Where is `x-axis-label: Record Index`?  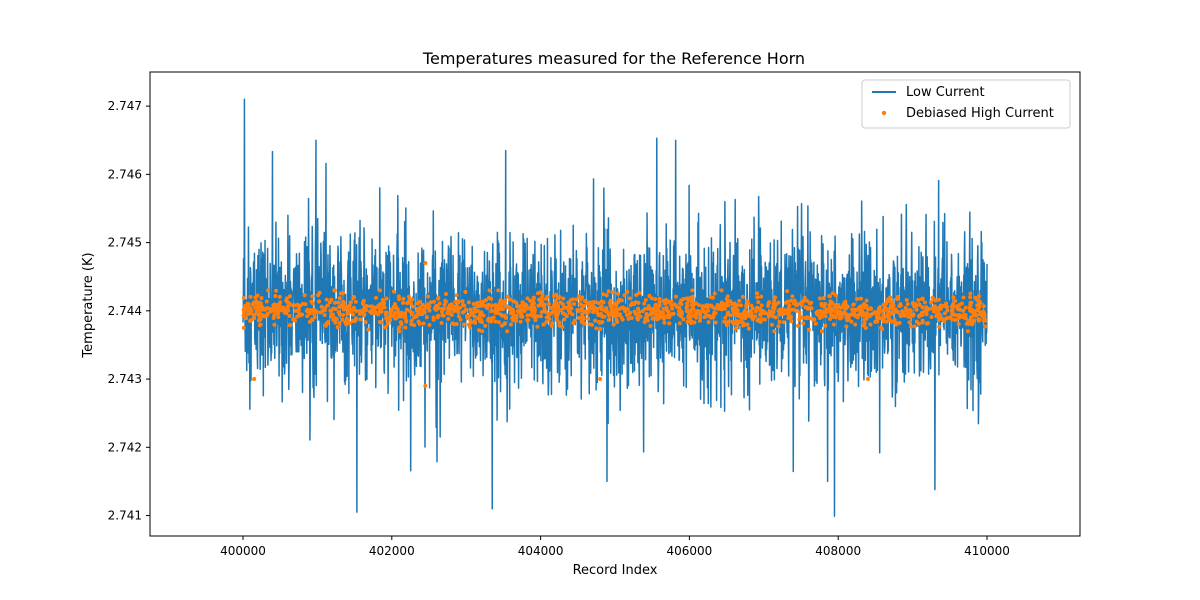
x-axis-label: Record Index is located at coordinates (615, 570).